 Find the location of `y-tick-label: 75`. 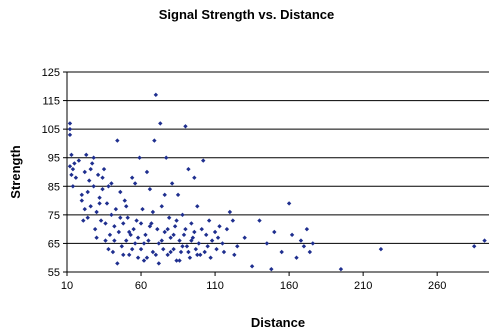

y-tick-label: 75 is located at coordinates (54, 216).